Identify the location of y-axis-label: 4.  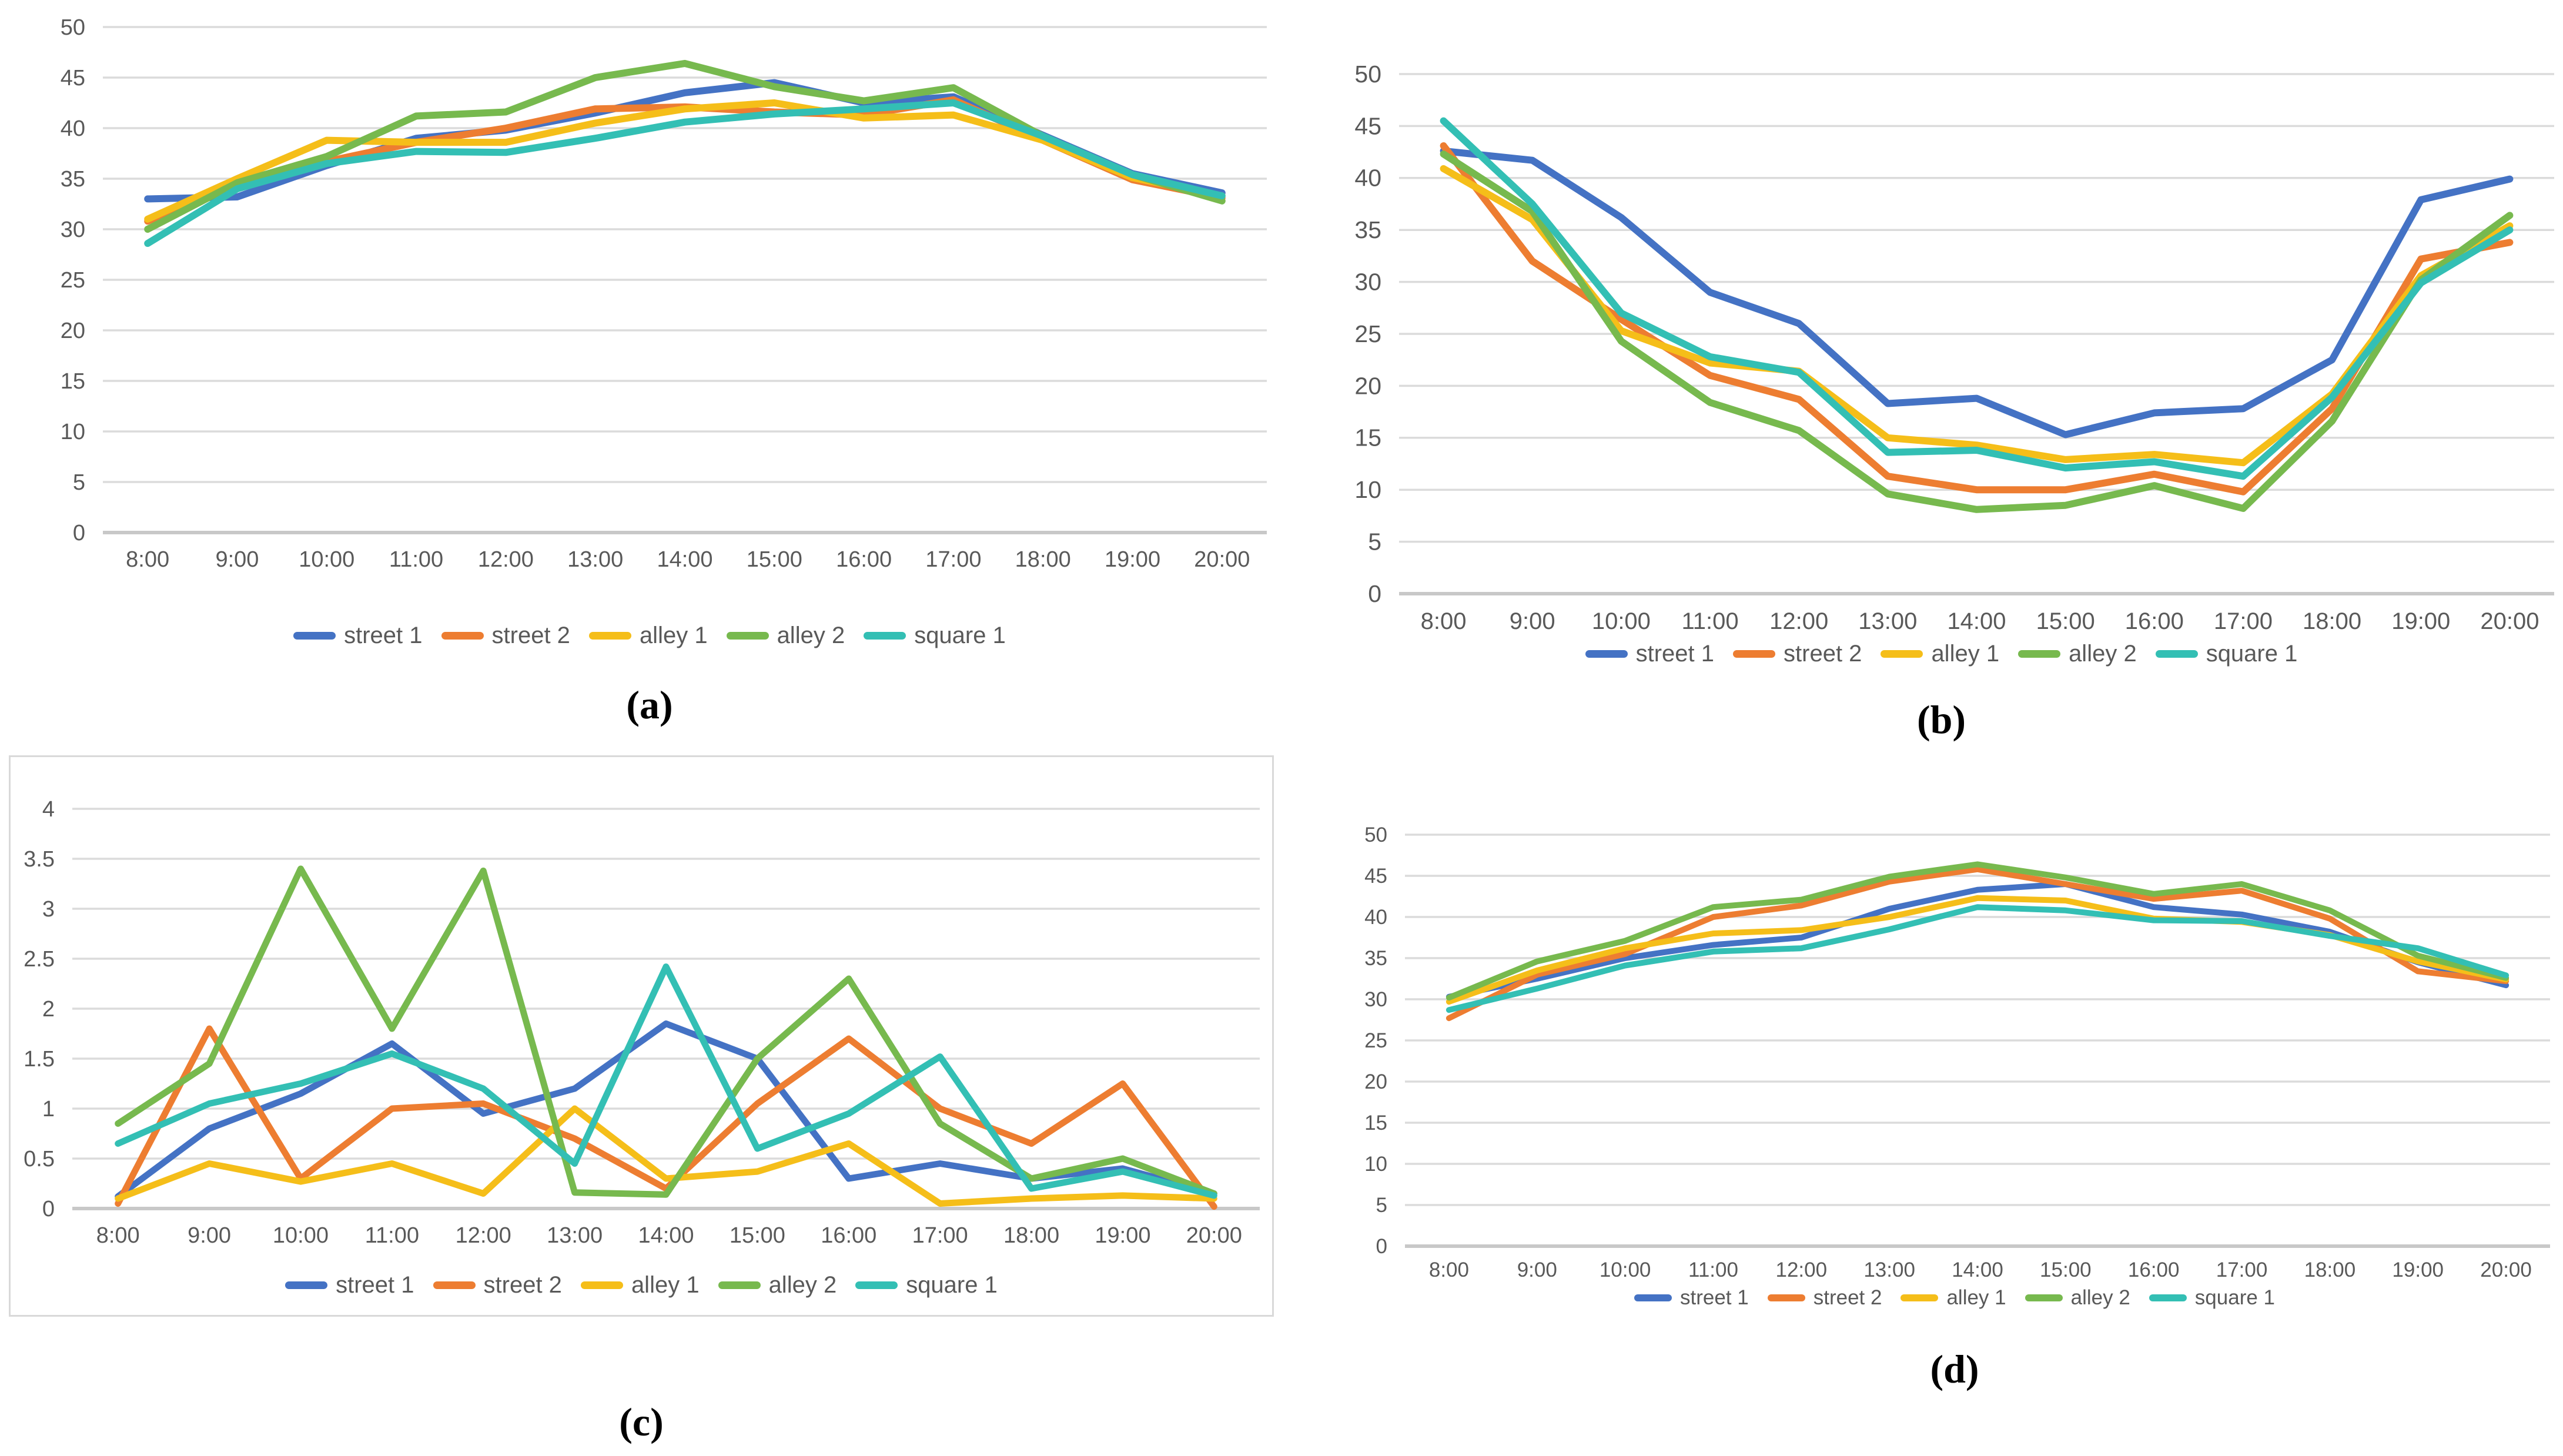
(48, 809).